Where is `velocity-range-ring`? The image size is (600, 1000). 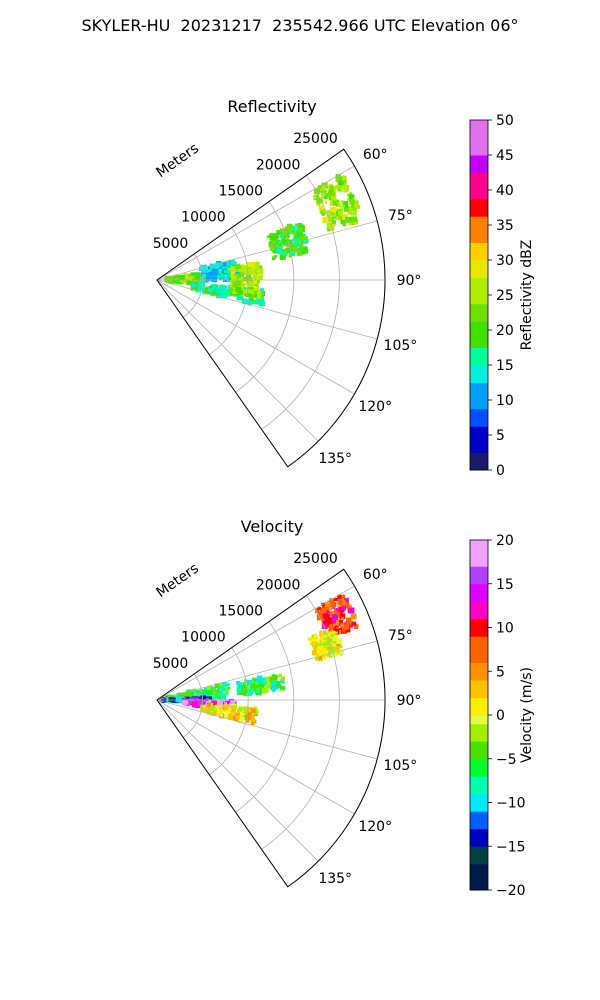
velocity-range-ring is located at coordinates (229, 711).